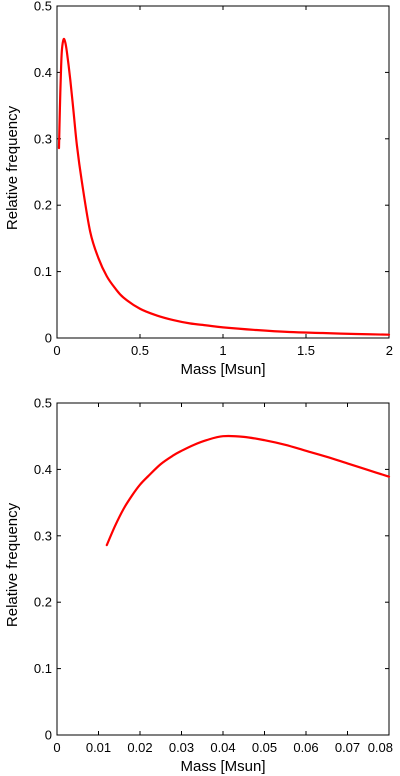 The width and height of the screenshot is (400, 776). What do you see at coordinates (305, 747) in the screenshot?
I see `x-tick-label: 0.06` at bounding box center [305, 747].